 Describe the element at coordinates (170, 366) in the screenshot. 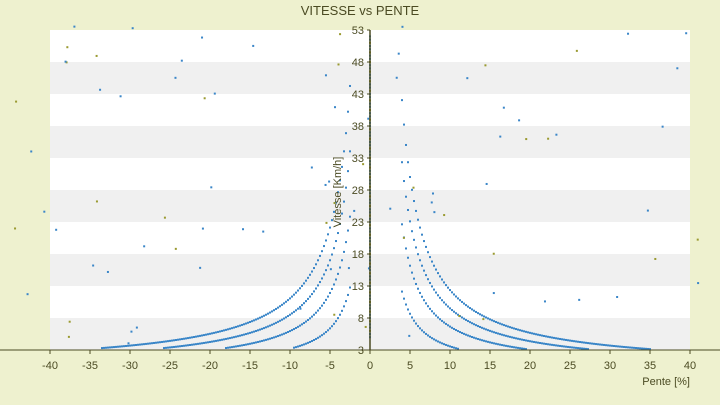

I see `x-tick-label: -25` at that location.